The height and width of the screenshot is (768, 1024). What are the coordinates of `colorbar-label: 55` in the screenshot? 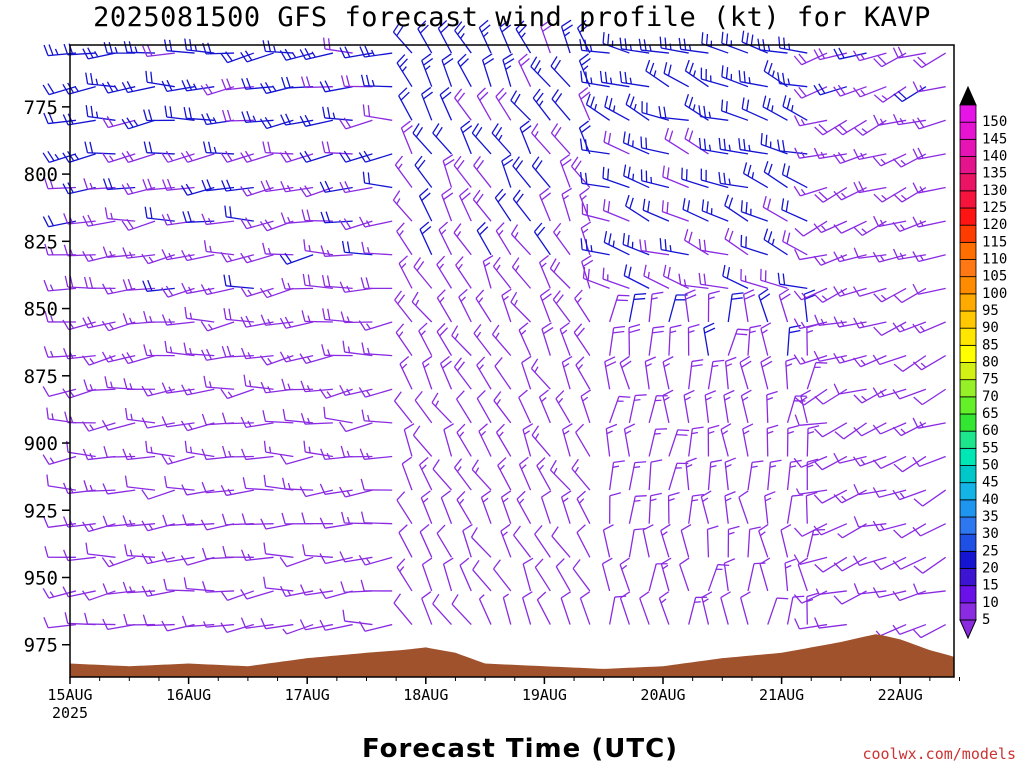 It's located at (990, 448).